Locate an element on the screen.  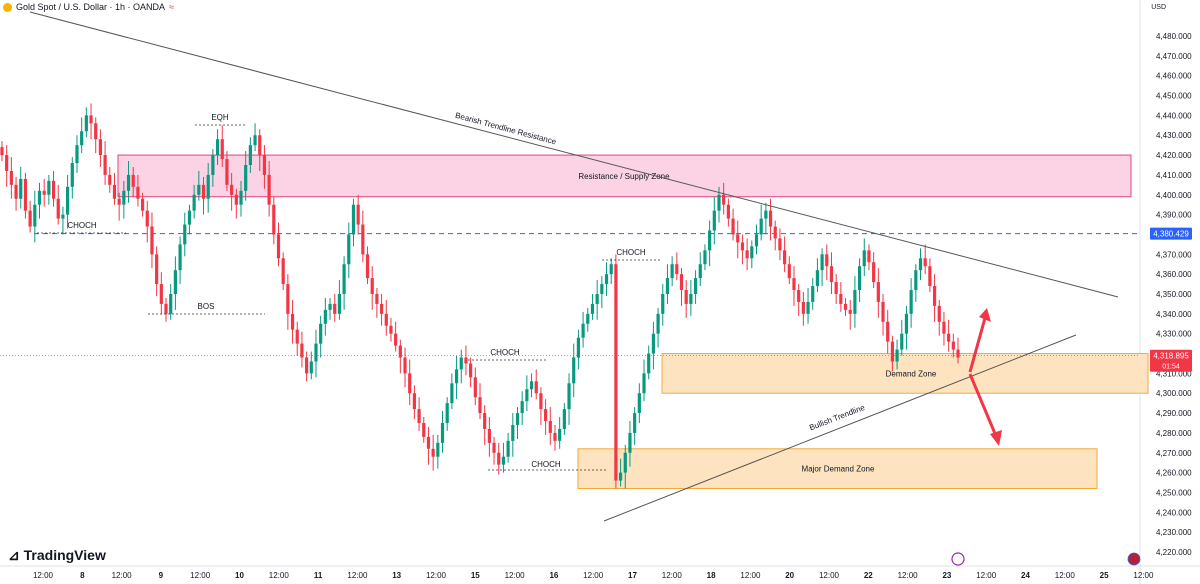
arrow-down-head is located at coordinates (996, 438).